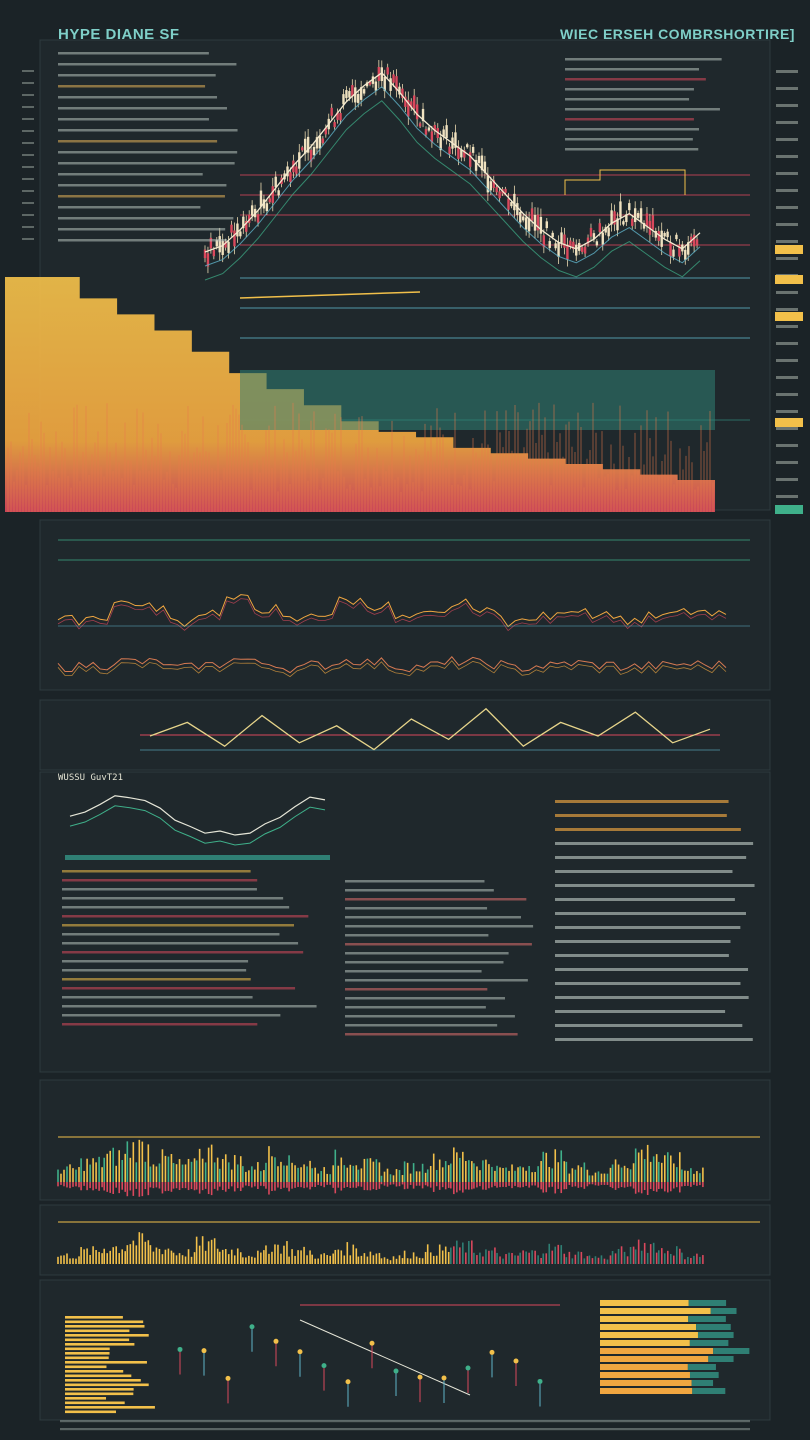 The height and width of the screenshot is (1440, 810). I want to click on momentum-line, so click(430, 729).